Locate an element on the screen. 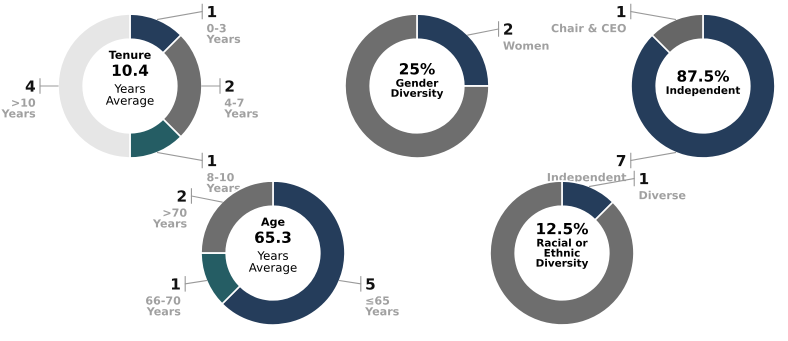  slice-label: 4-7 Years is located at coordinates (241, 108).